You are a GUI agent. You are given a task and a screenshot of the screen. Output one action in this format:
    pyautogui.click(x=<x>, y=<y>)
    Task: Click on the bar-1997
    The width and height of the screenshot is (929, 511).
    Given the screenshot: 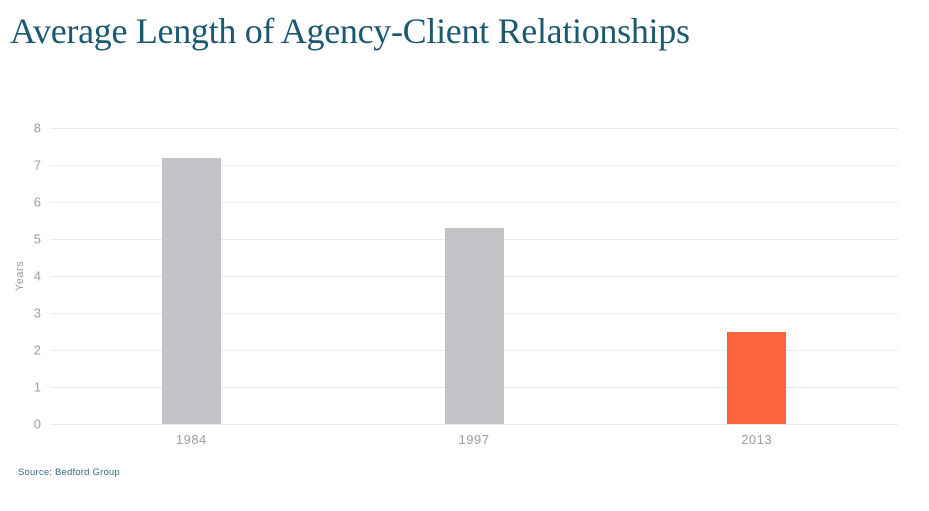 What is the action you would take?
    pyautogui.click(x=474, y=325)
    